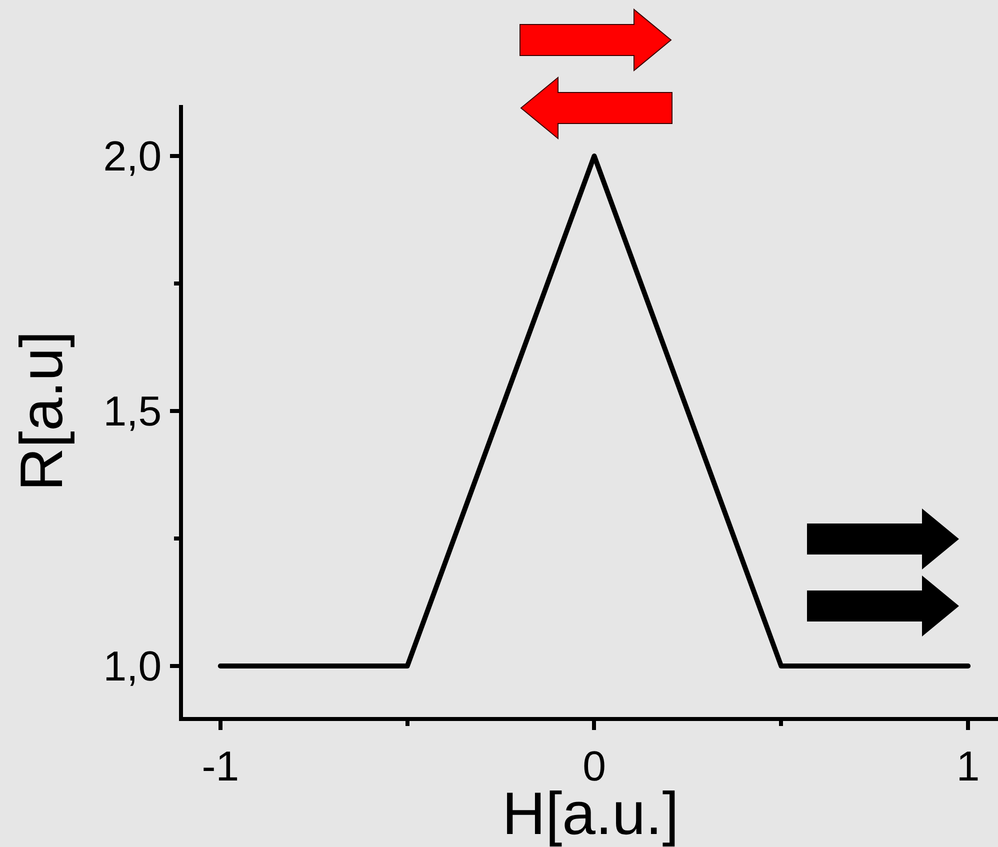 Image resolution: width=998 pixels, height=847 pixels. Describe the element at coordinates (132, 666) in the screenshot. I see `y-tick-label: 1,0` at that location.